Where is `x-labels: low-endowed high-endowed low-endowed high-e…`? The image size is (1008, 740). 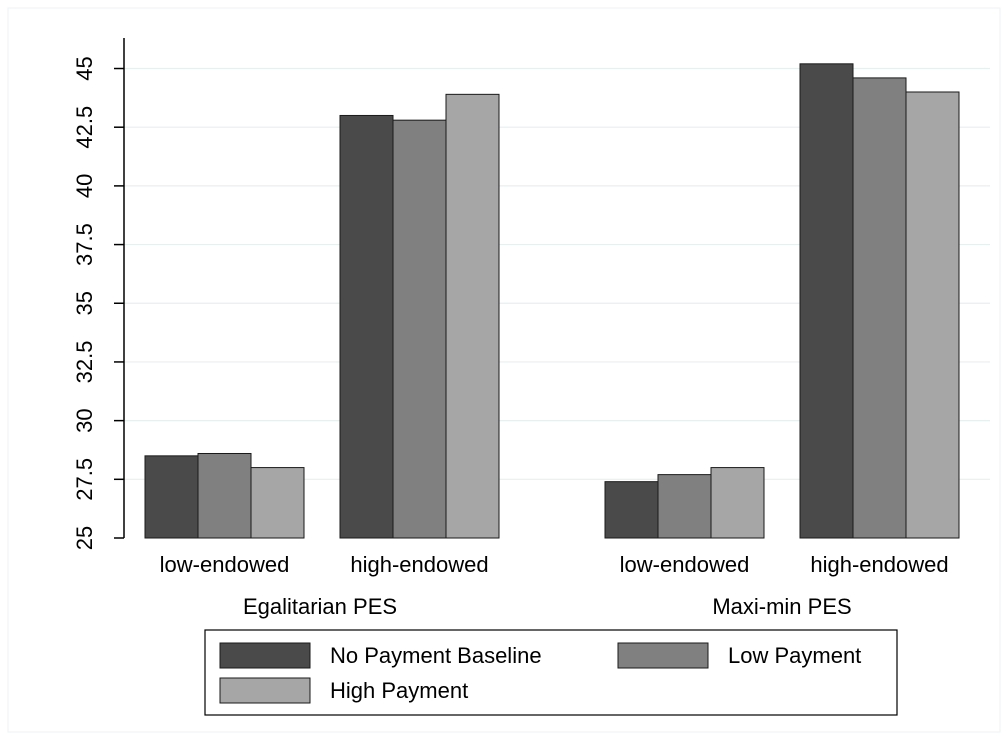 x-labels: low-endowed high-endowed low-endowed high-e… is located at coordinates (554, 585).